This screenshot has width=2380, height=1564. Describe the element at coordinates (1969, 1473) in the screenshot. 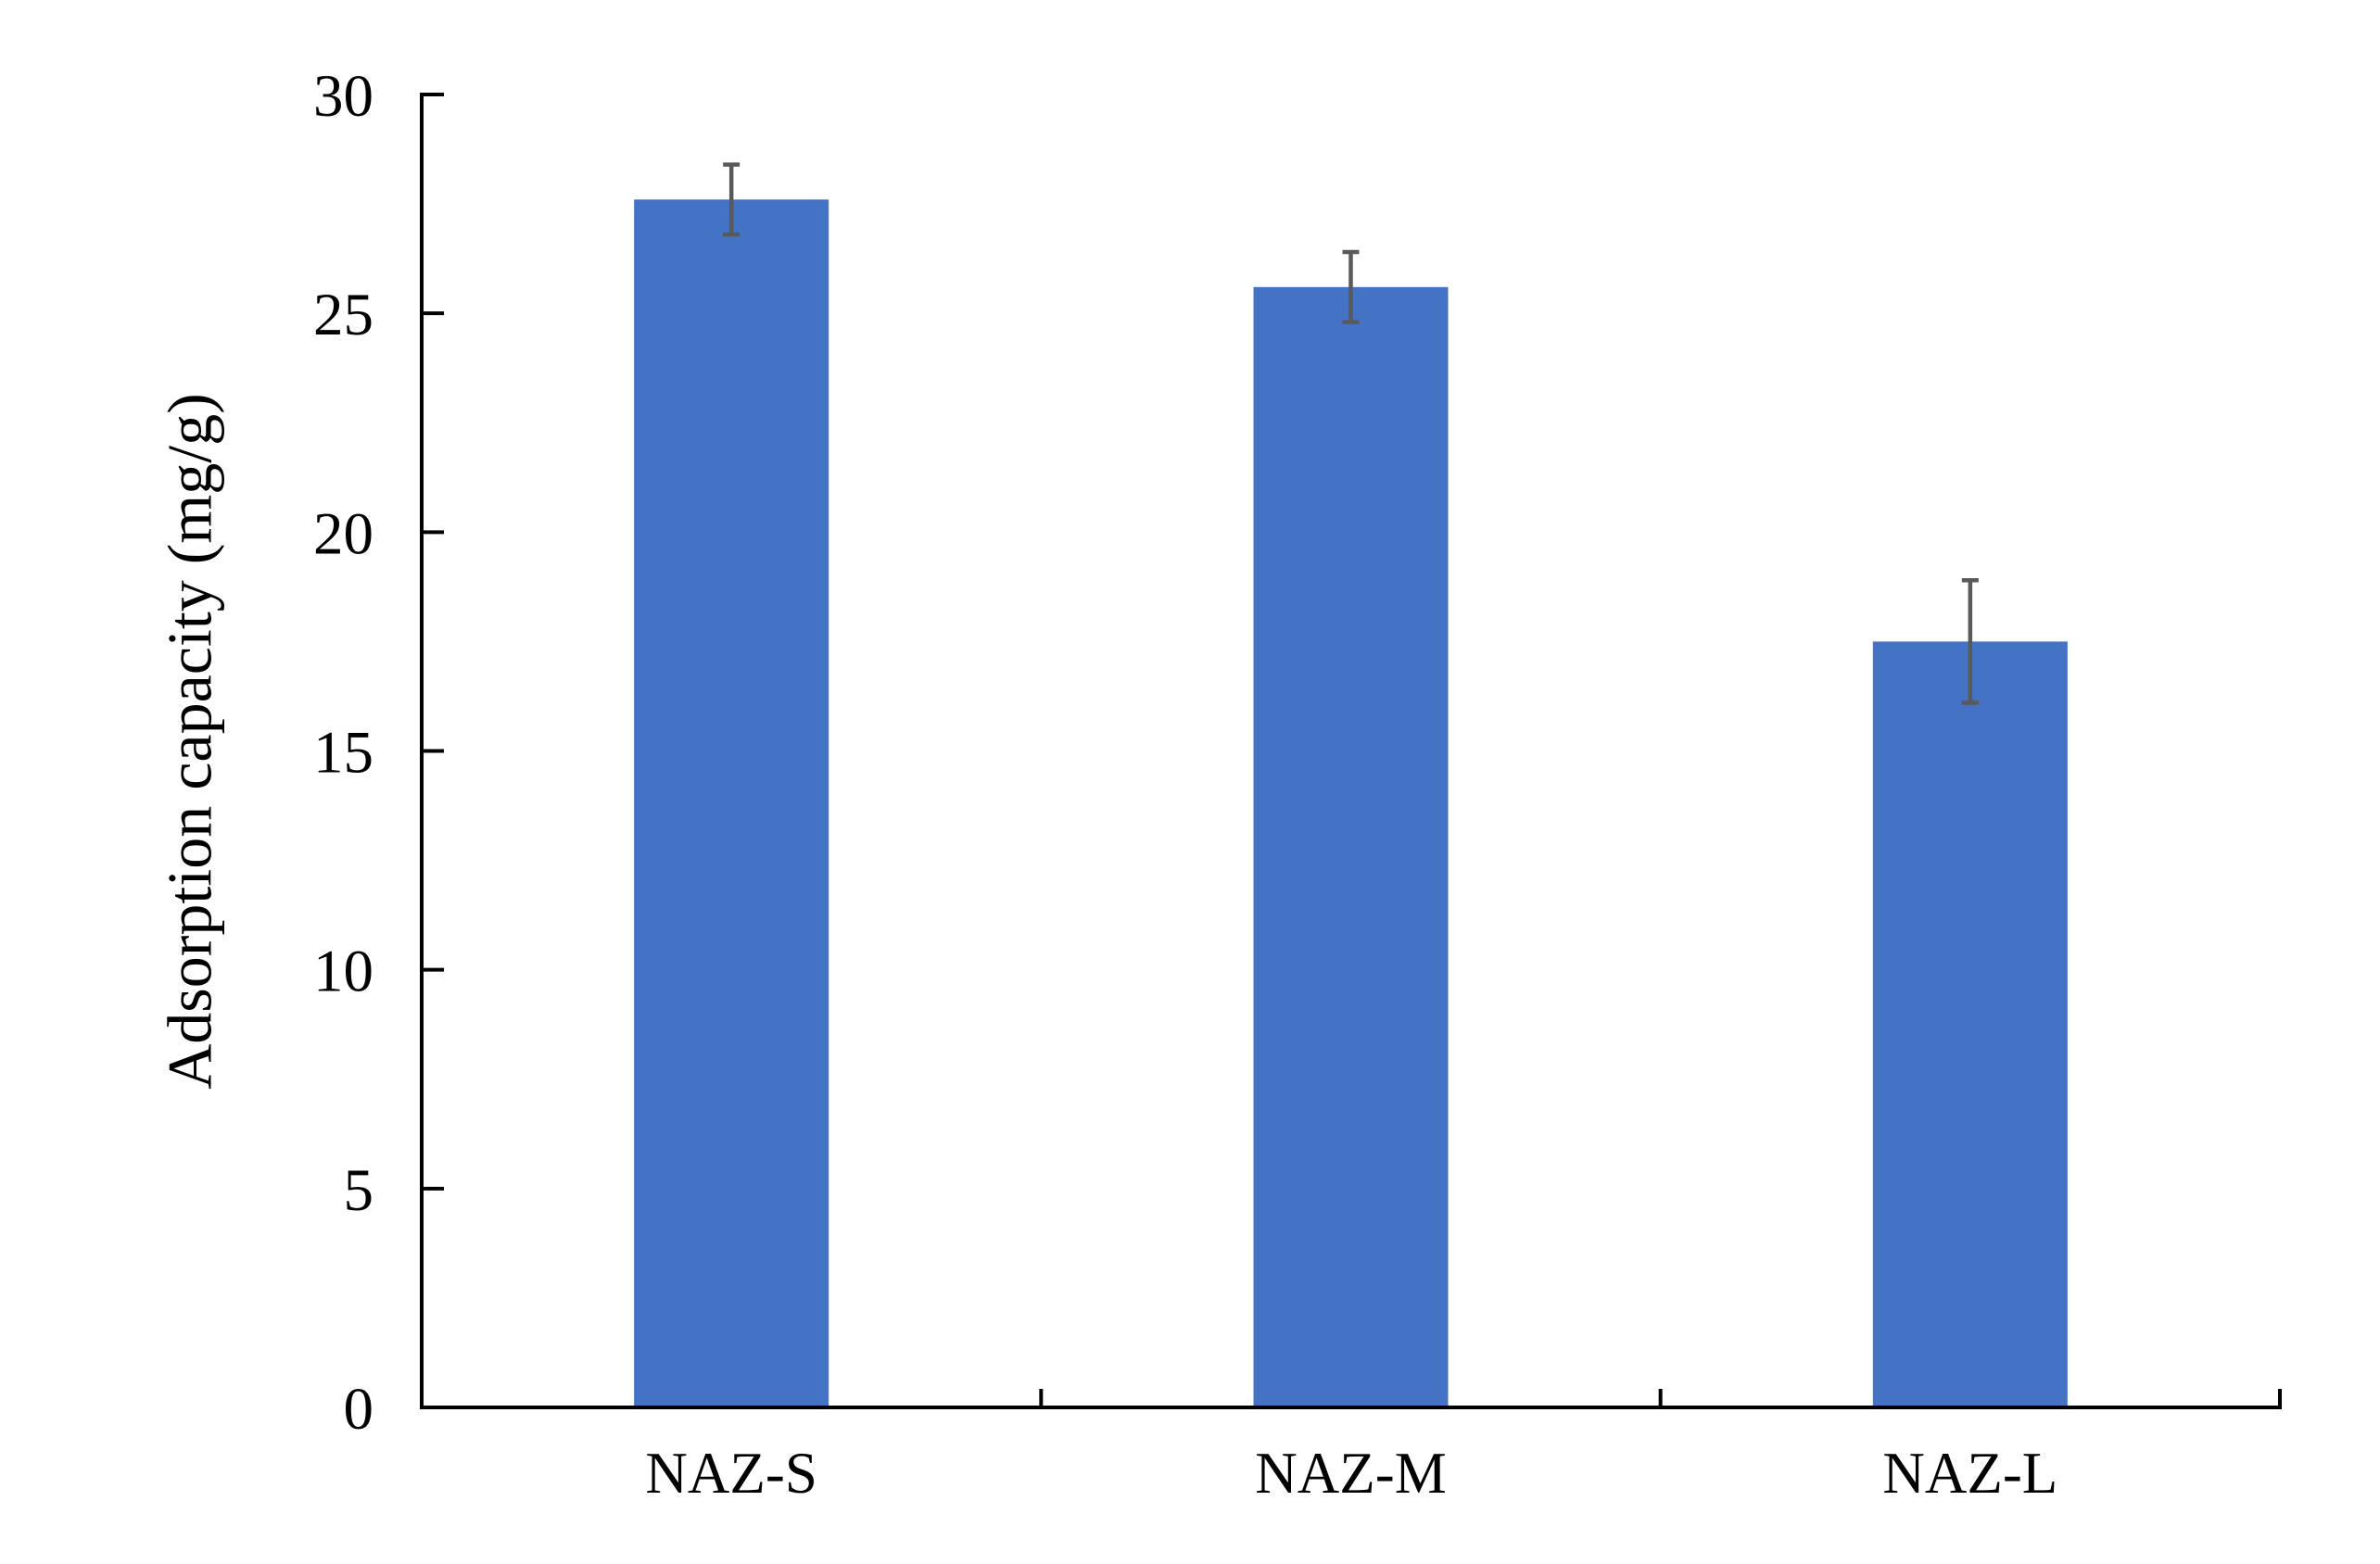

I see `x-category-label-naz-l: NAZ-L` at that location.